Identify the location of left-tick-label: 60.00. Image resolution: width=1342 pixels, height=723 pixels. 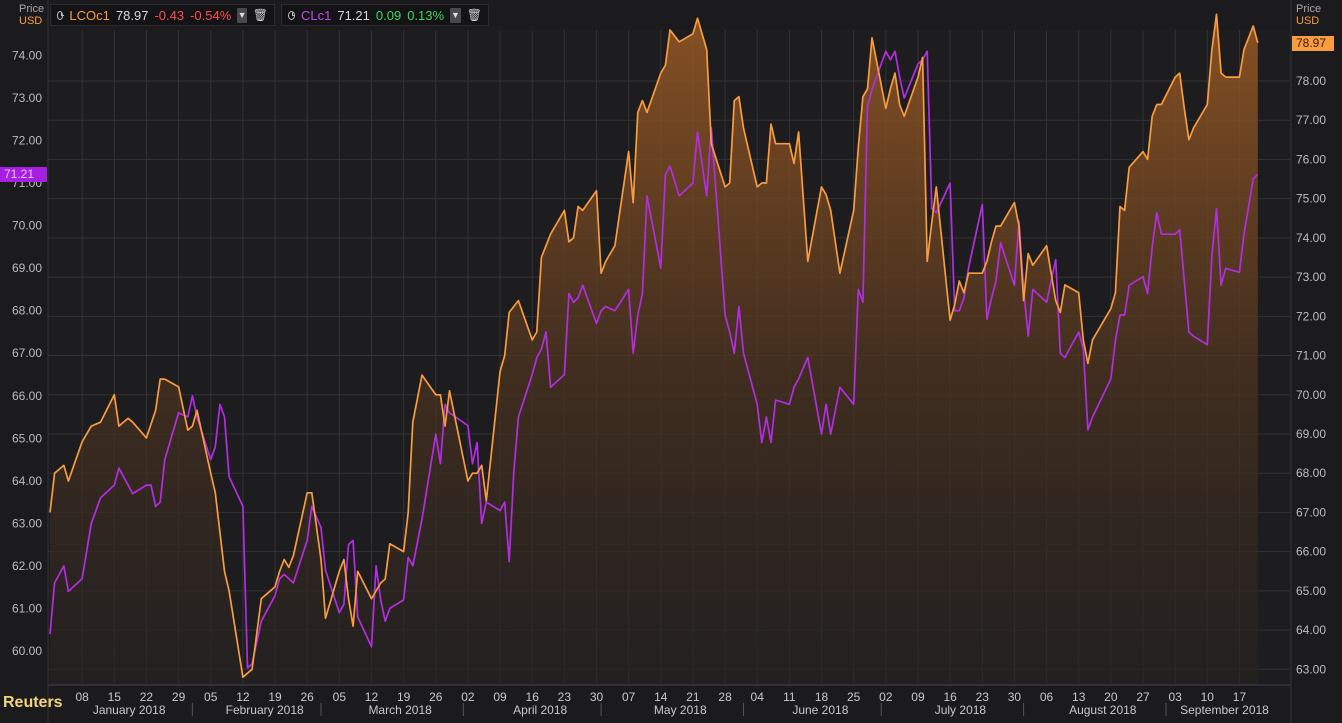
(27, 651).